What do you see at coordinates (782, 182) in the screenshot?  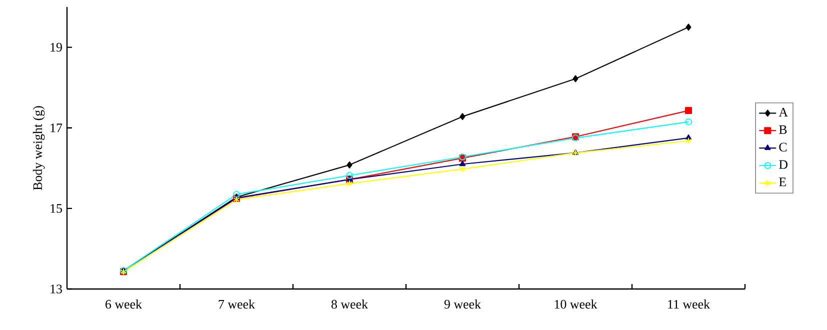 I see `legend-label: E` at bounding box center [782, 182].